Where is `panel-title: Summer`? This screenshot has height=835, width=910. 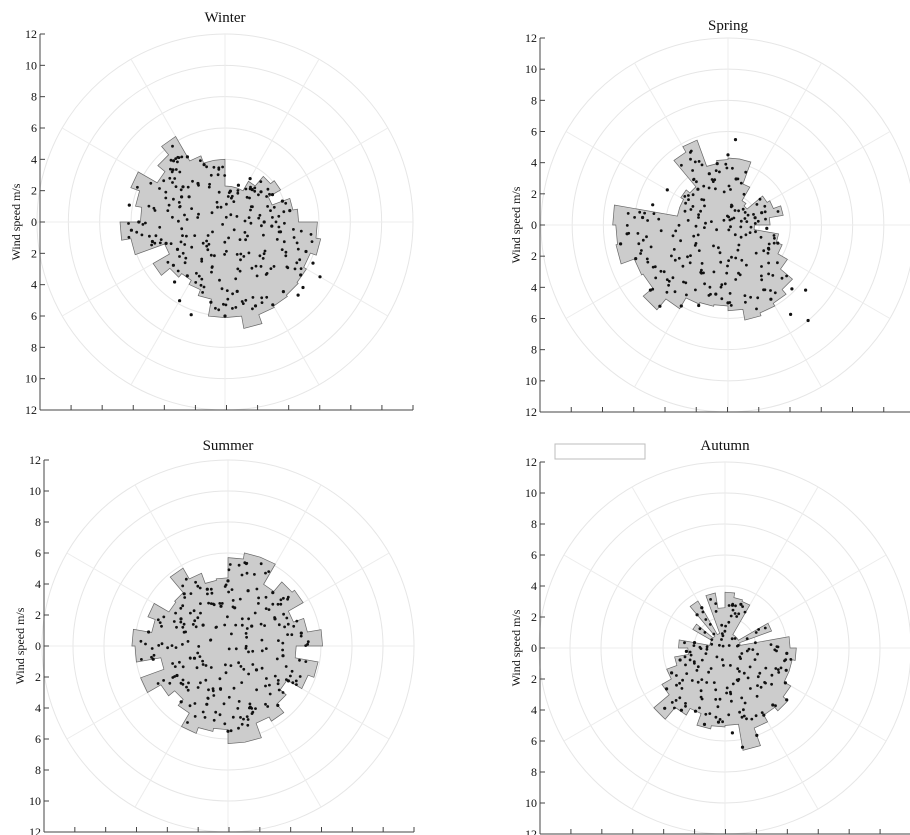
panel-title: Summer is located at coordinates (228, 446).